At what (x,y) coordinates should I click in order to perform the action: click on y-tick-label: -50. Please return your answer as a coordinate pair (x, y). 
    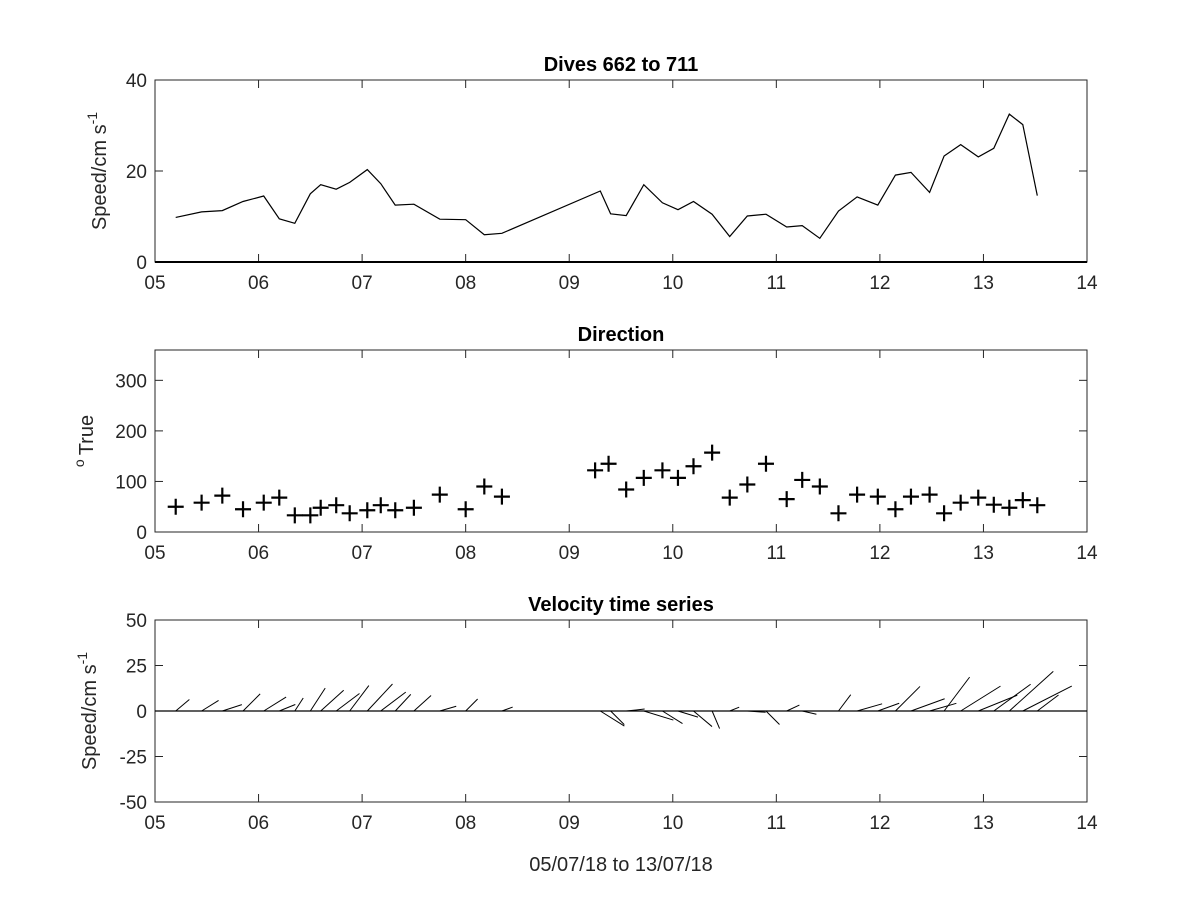
    Looking at the image, I should click on (133, 803).